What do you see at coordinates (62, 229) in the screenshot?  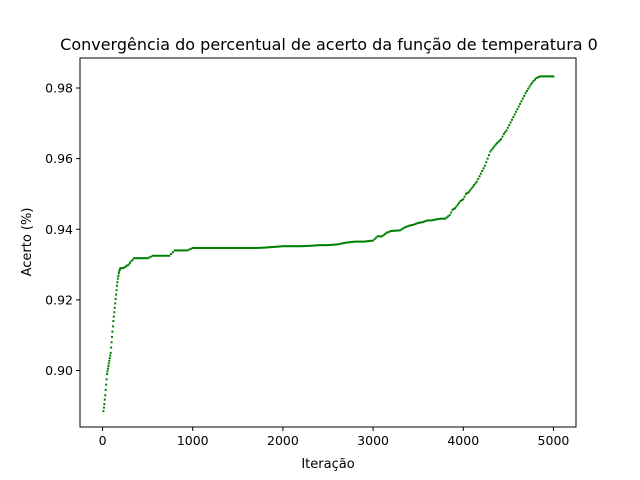 I see `y-axis-ticks: 0.90 0.92 0.94 0.96 0.98` at bounding box center [62, 229].